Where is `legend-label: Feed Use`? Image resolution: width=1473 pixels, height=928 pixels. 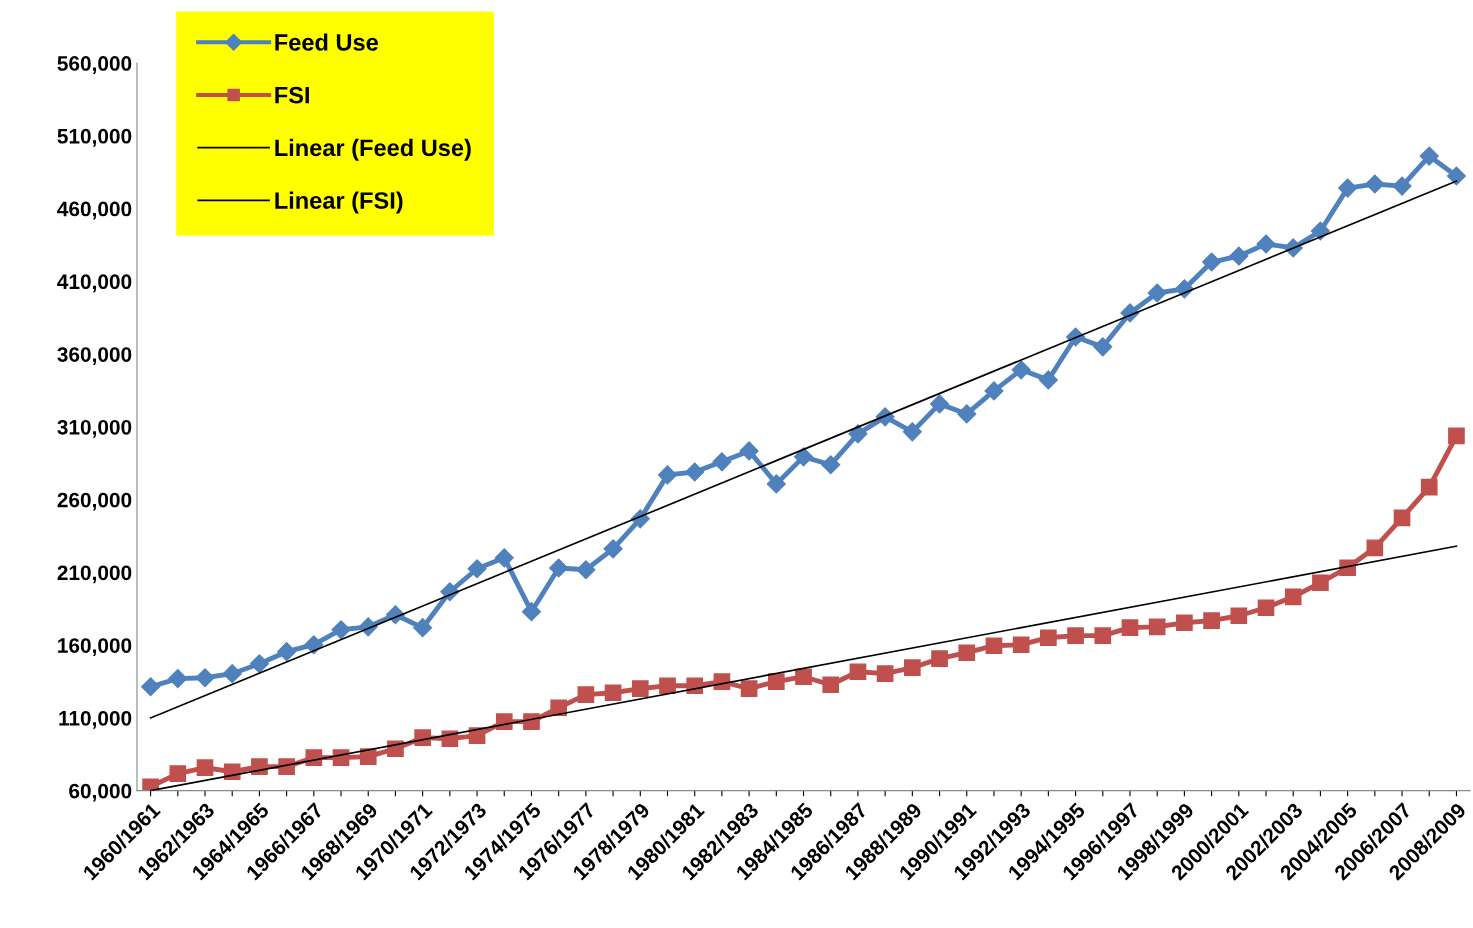
legend-label: Feed Use is located at coordinates (326, 42).